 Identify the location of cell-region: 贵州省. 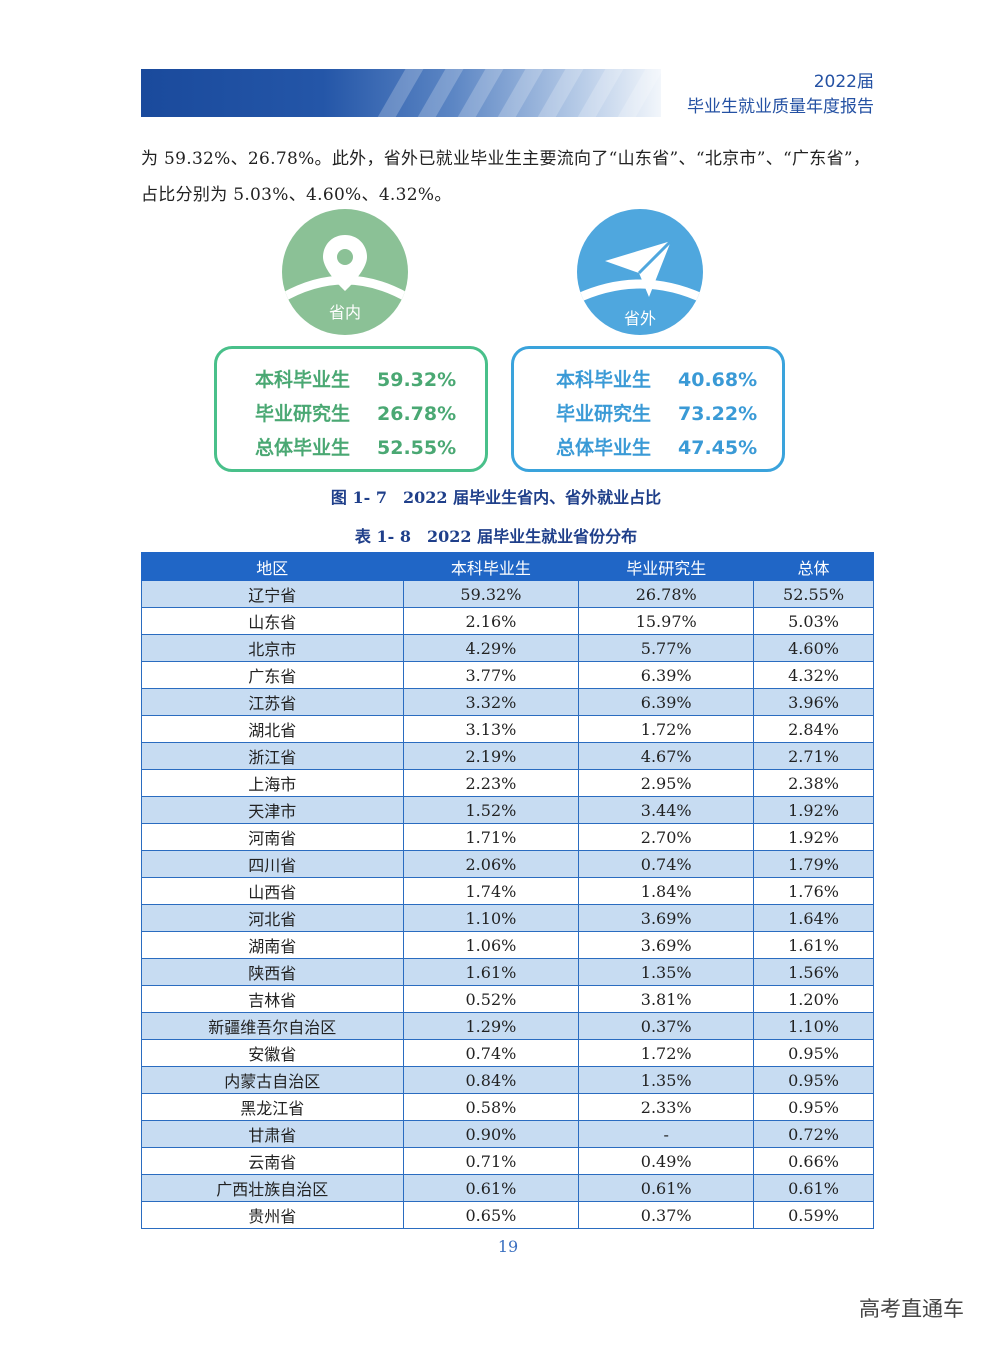
(272, 1215).